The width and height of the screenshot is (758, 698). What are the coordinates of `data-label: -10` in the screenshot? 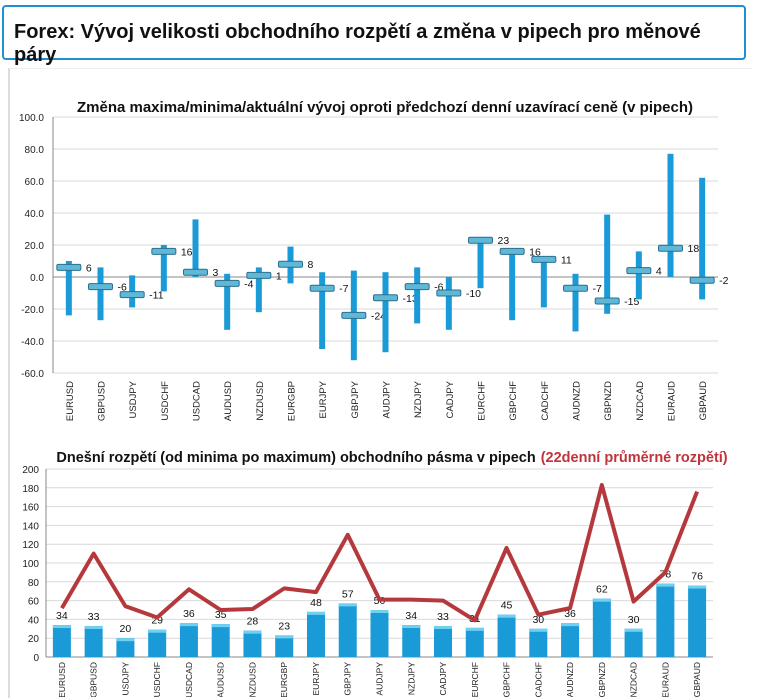 It's located at (473, 294).